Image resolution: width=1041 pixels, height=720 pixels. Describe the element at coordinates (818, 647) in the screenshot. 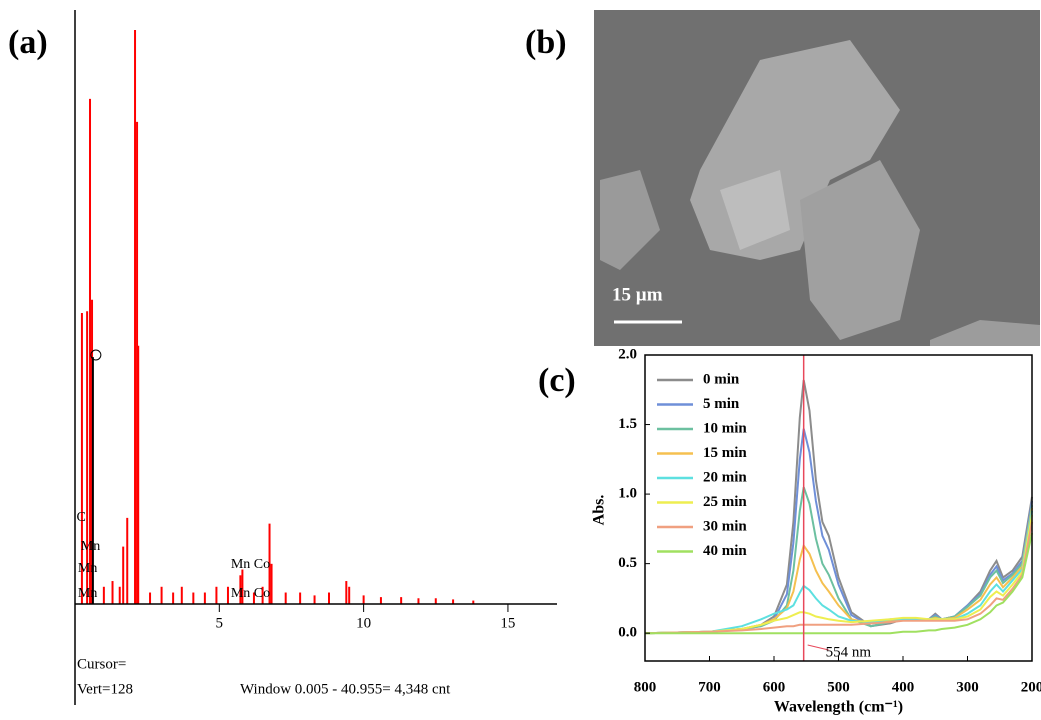

I see `arrow` at that location.